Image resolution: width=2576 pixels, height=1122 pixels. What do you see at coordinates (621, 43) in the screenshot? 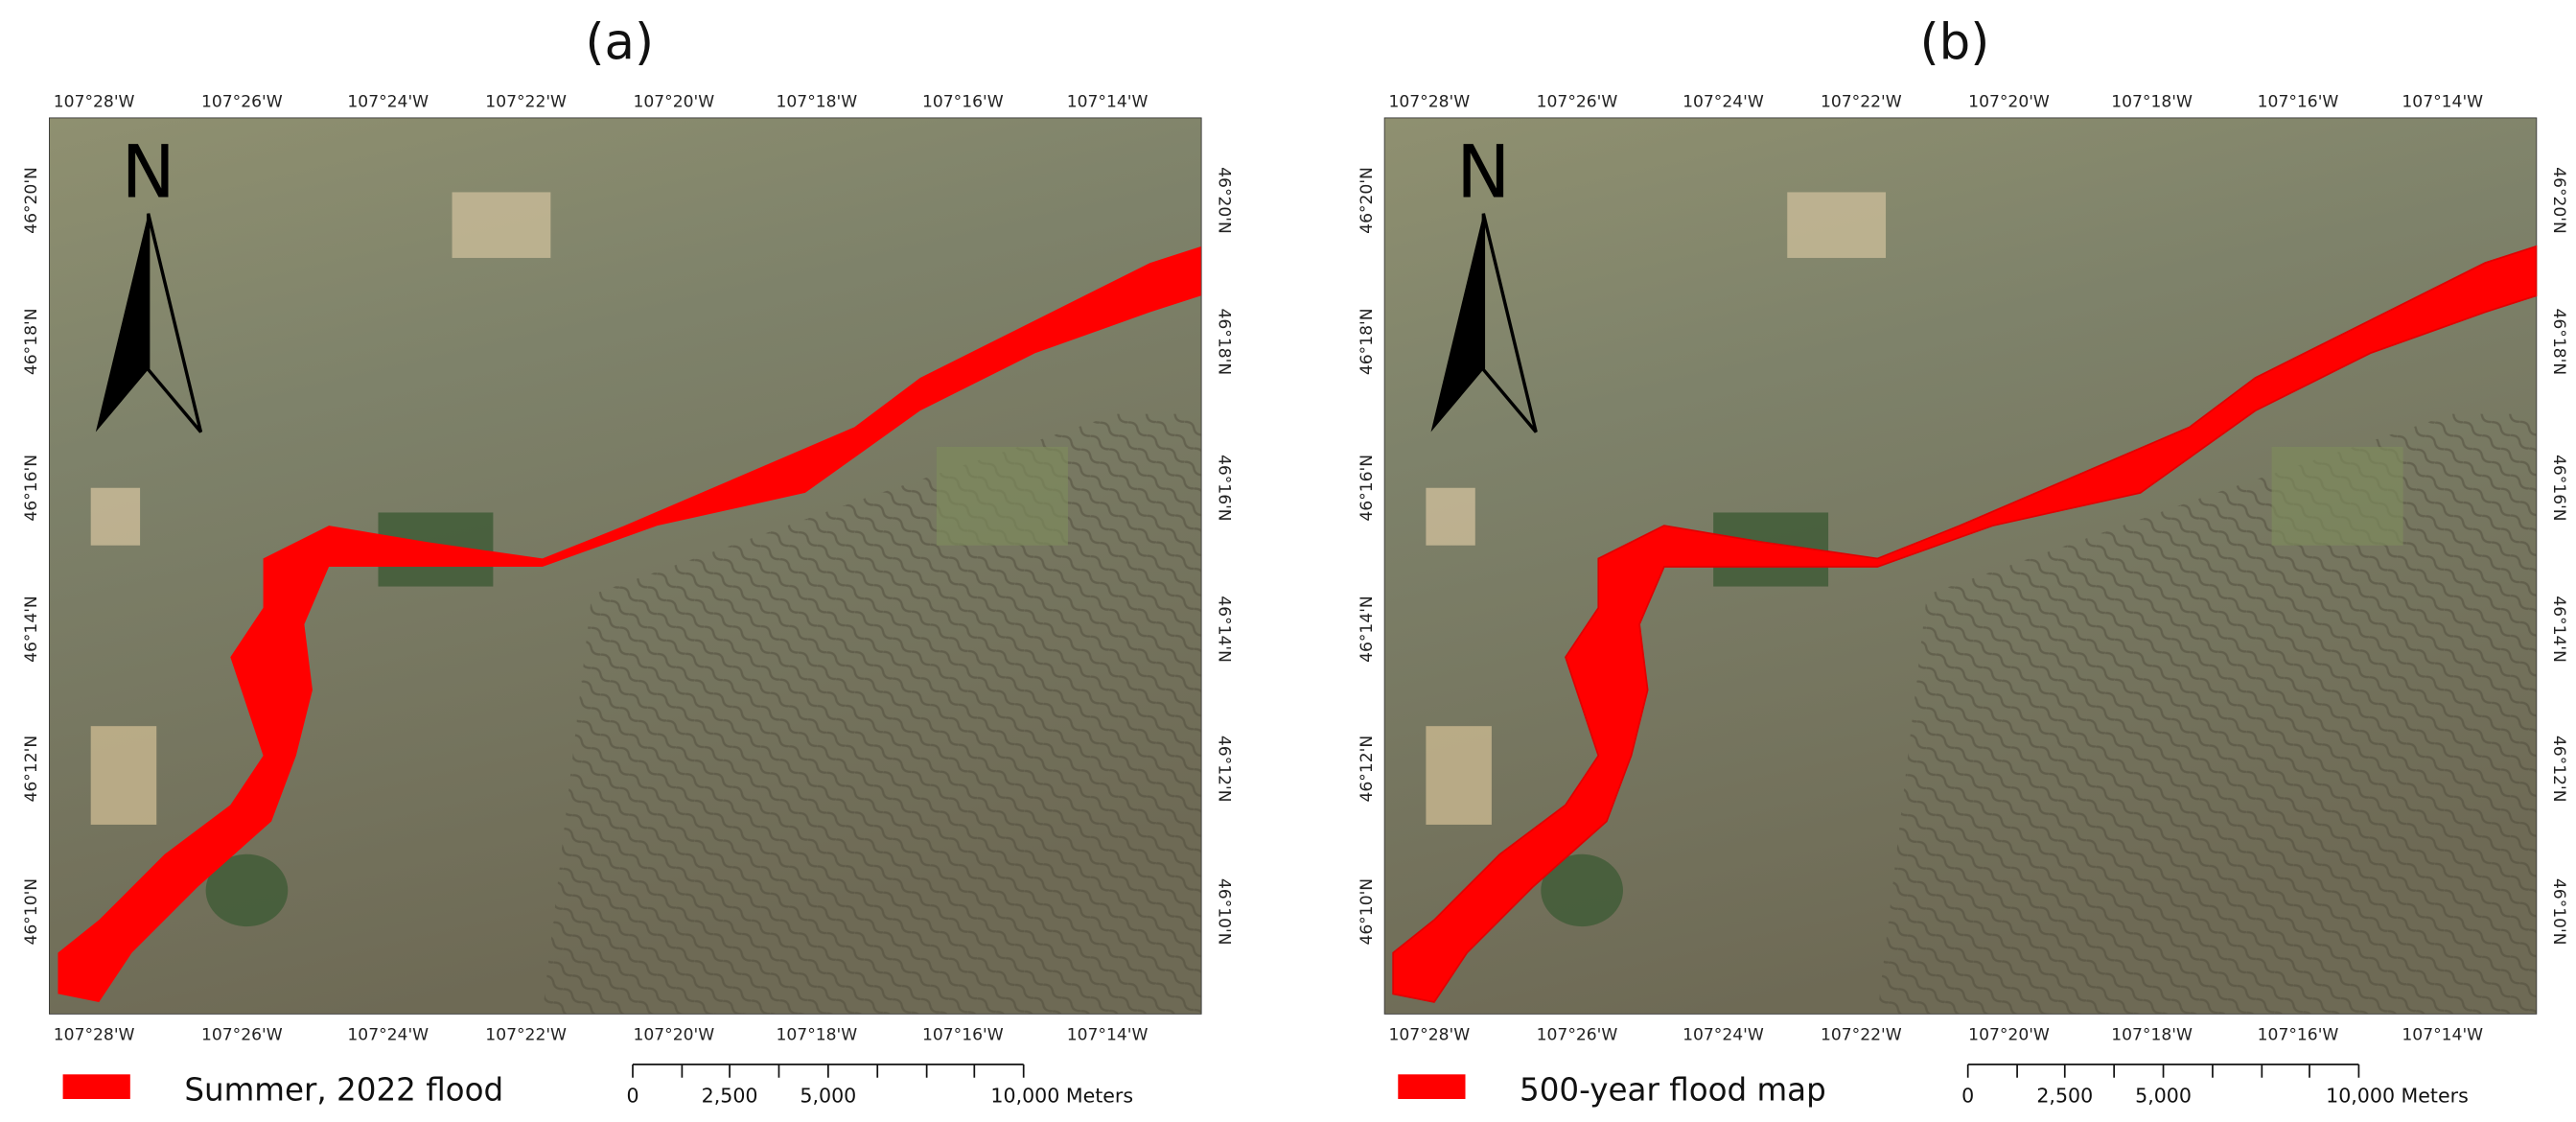
I see `panel-label: (a)` at bounding box center [621, 43].